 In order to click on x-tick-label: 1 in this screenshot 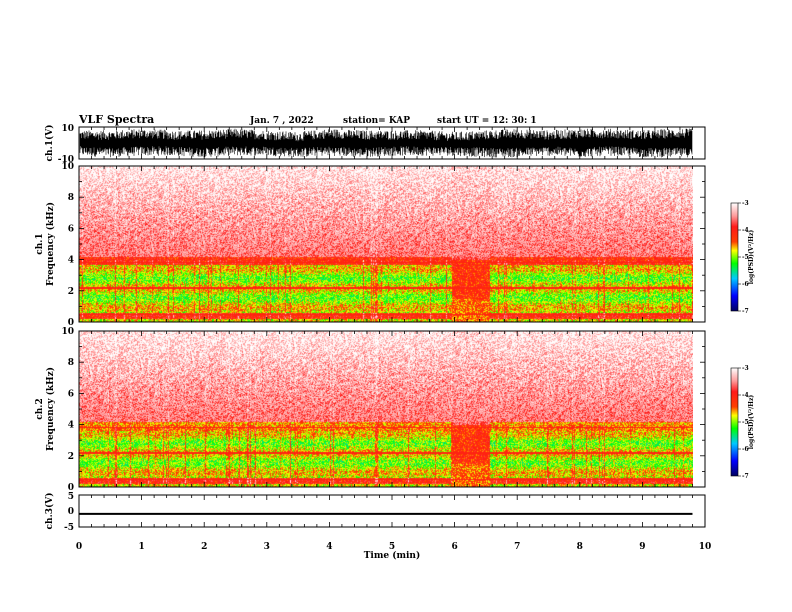, I will do `click(141, 547)`.